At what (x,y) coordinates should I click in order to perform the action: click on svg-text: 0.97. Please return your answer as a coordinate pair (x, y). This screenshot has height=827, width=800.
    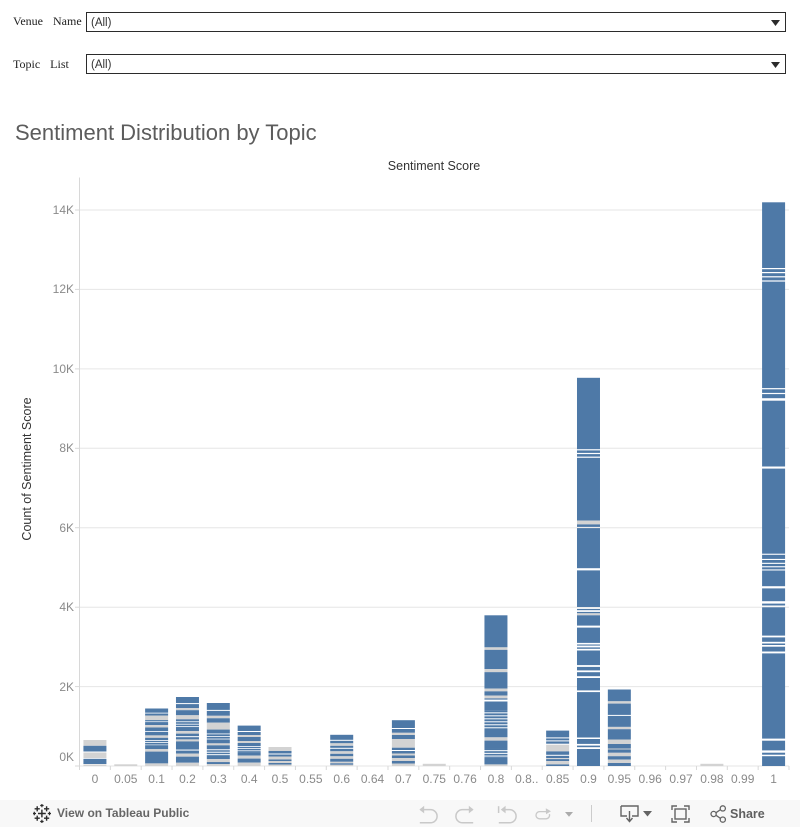
    Looking at the image, I should click on (681, 779).